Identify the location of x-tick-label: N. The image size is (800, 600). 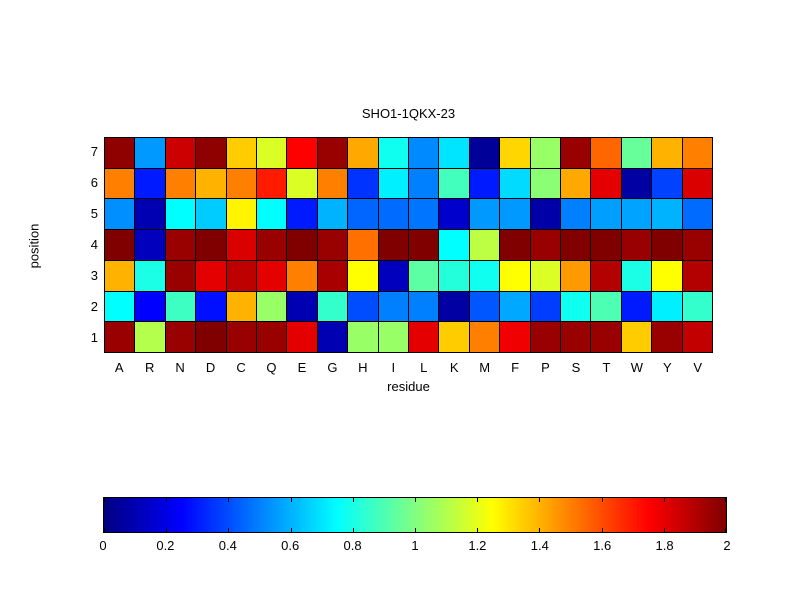
(180, 367).